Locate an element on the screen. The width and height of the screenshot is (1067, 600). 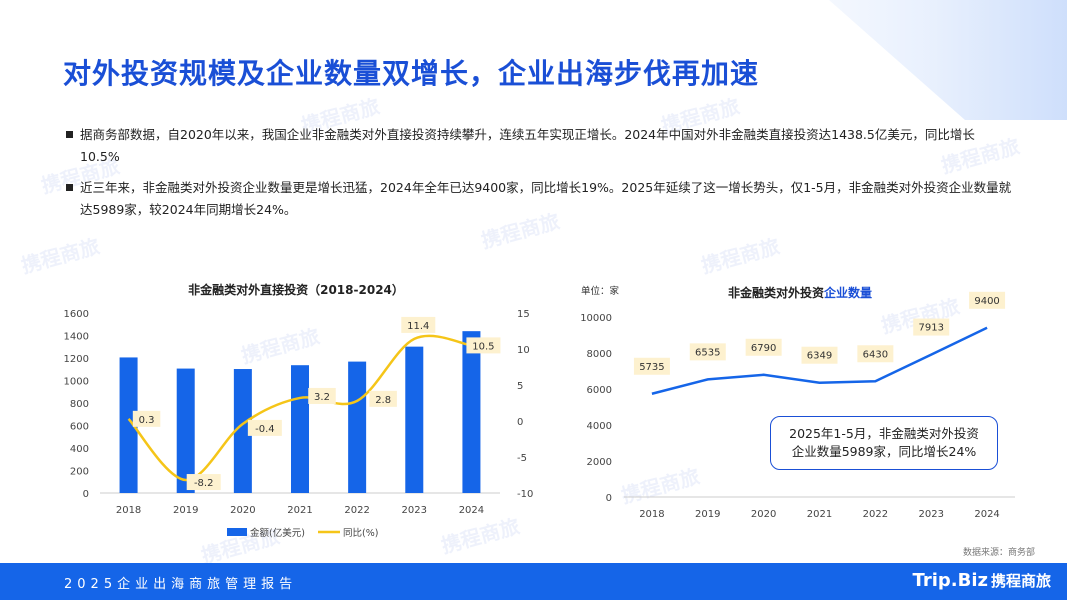
chart1-left-tick: 200 is located at coordinates (79, 472).